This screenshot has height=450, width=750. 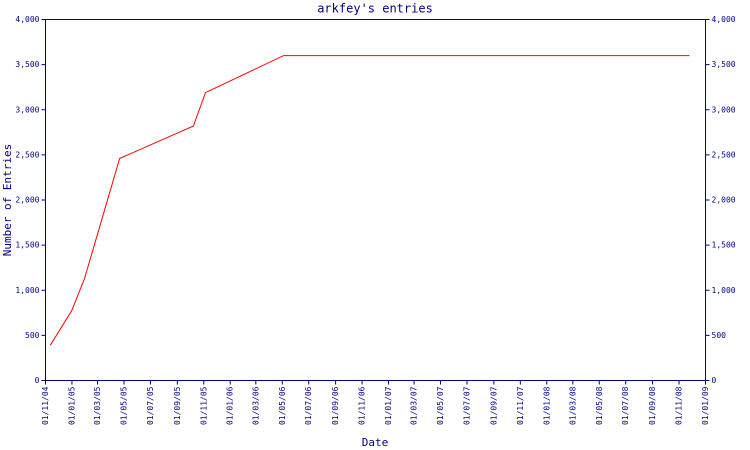 I want to click on x-tick-label: 01/07/05, so click(x=150, y=405).